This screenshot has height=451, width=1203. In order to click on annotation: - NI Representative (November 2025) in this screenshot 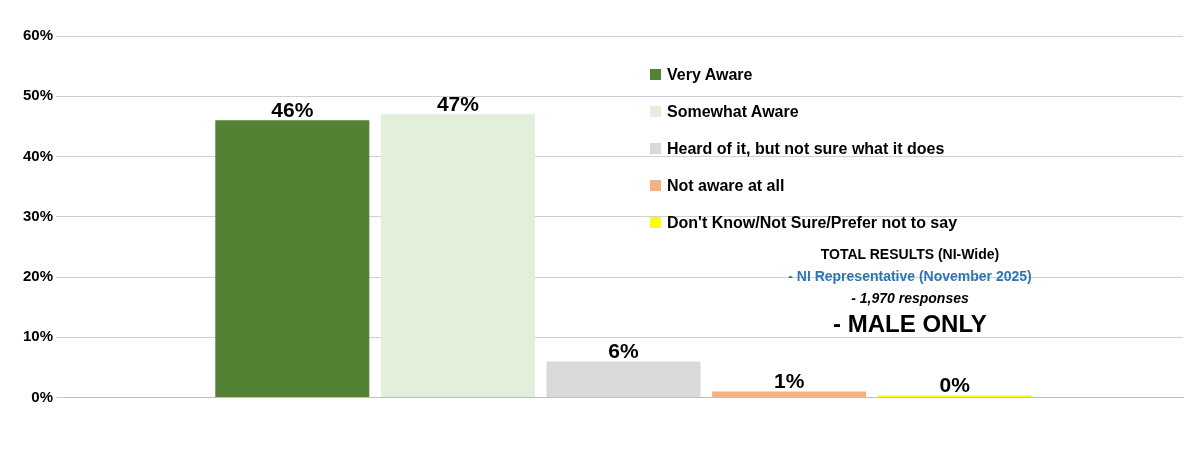, I will do `click(910, 276)`.